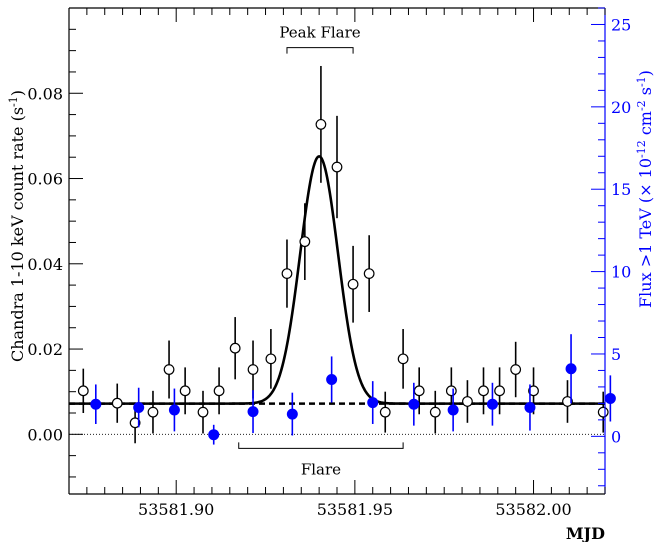 This screenshot has height=542, width=660. What do you see at coordinates (355, 509) in the screenshot?
I see `x-tick-label: 53581.95` at bounding box center [355, 509].